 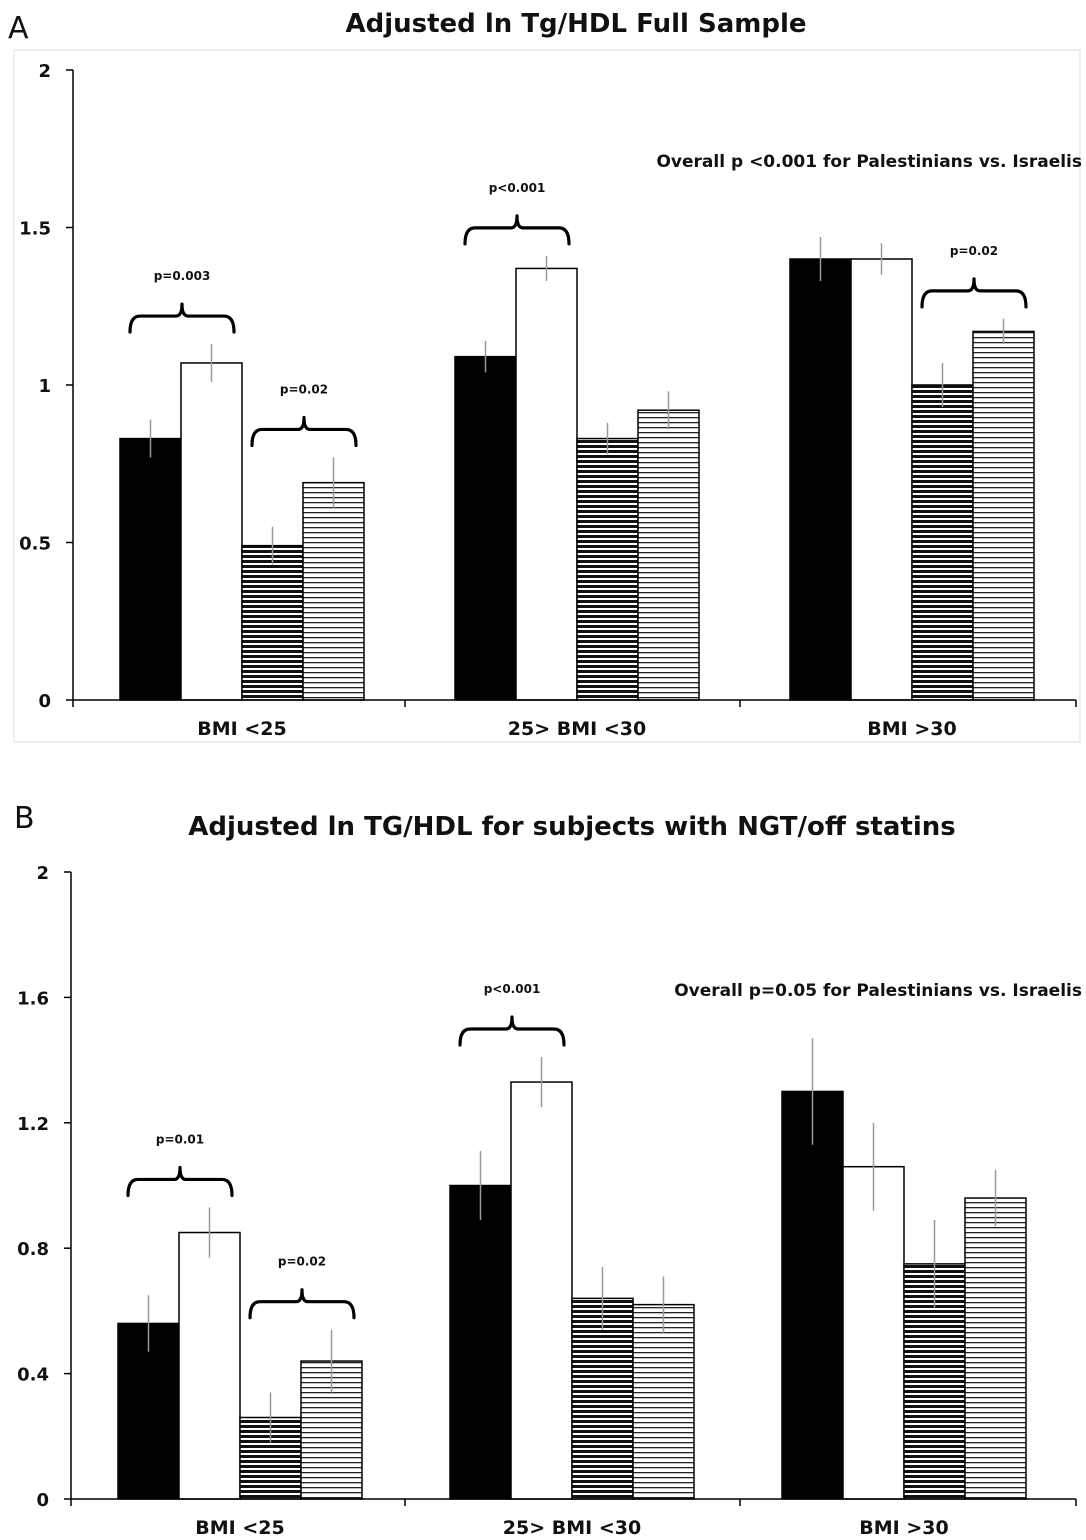 What do you see at coordinates (44, 1187) in the screenshot?
I see `y-axis: 0 0.4 0.8 1.2 1.6 2` at bounding box center [44, 1187].